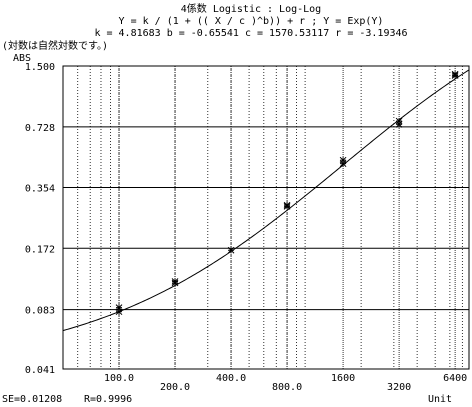 This screenshot has width=472, height=407. I want to click on x-tick-label: 800.0, so click(287, 387).